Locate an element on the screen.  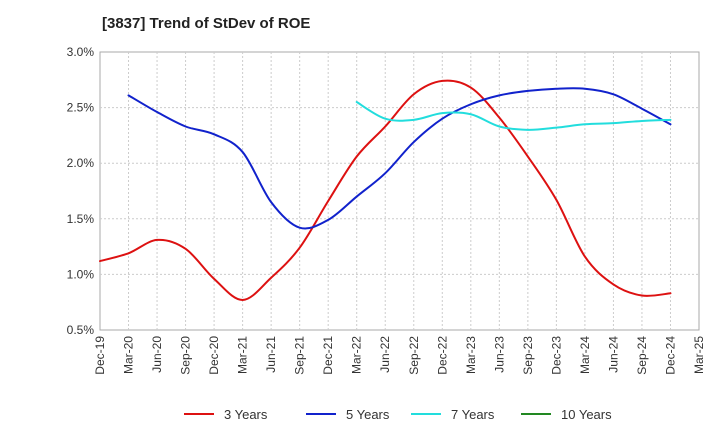
x-tick-label: Dec-23 is located at coordinates (556, 355).